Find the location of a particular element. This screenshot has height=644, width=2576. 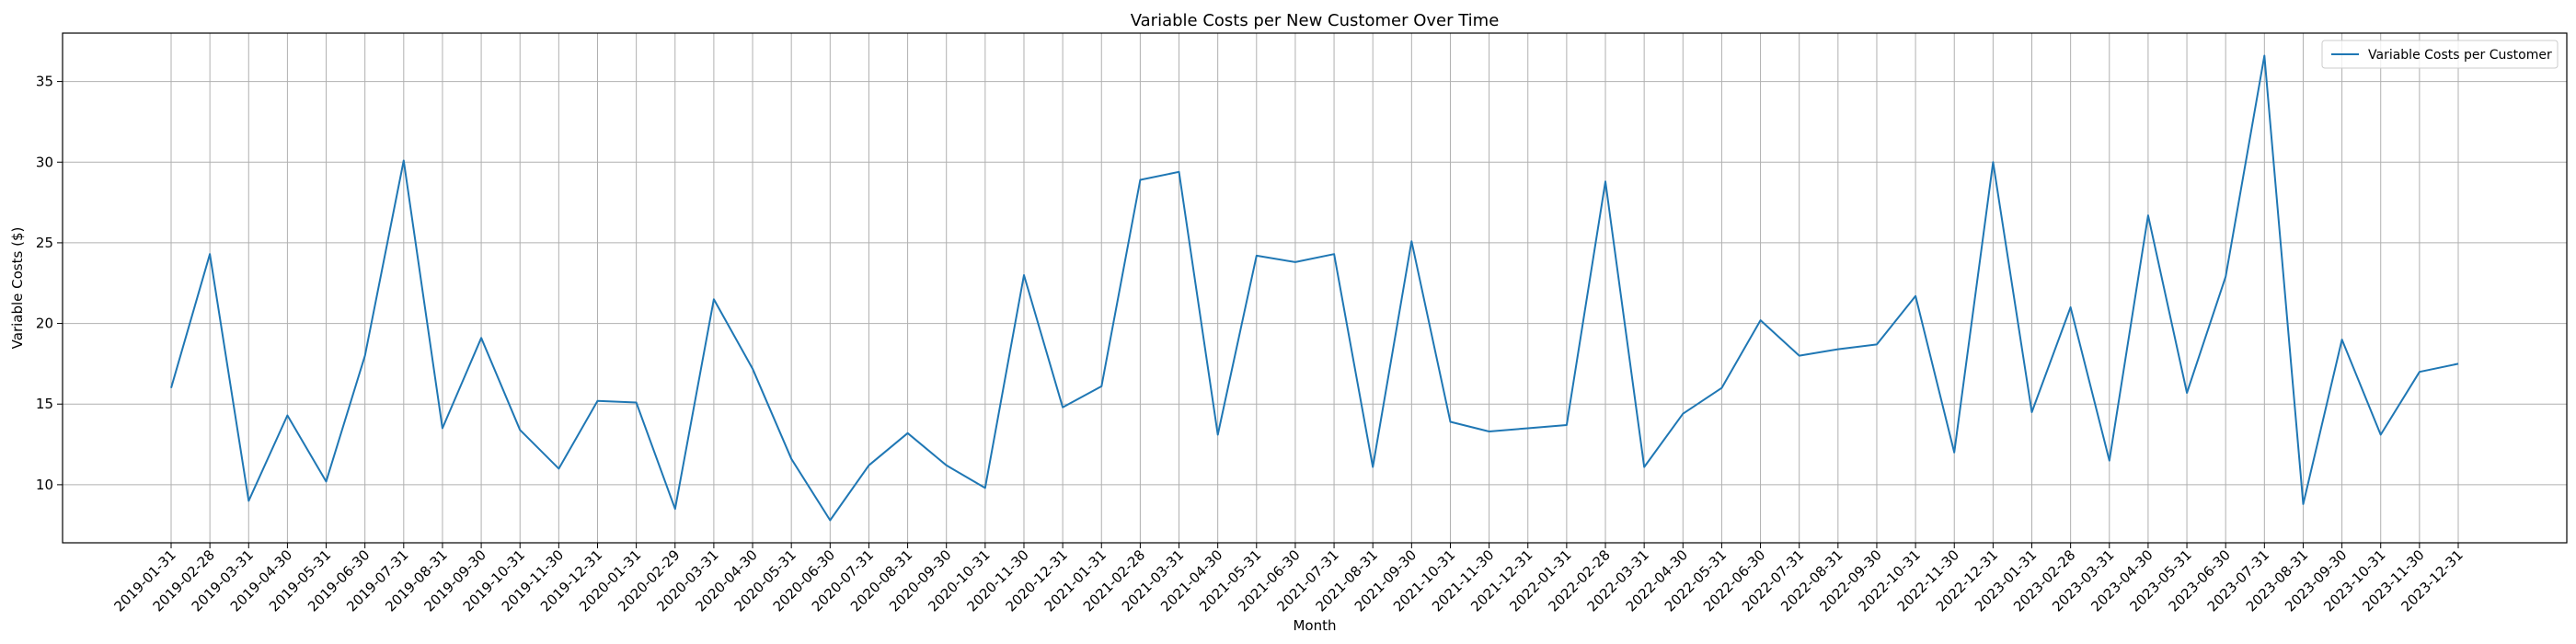

y-tick-label: 20 is located at coordinates (44, 324).